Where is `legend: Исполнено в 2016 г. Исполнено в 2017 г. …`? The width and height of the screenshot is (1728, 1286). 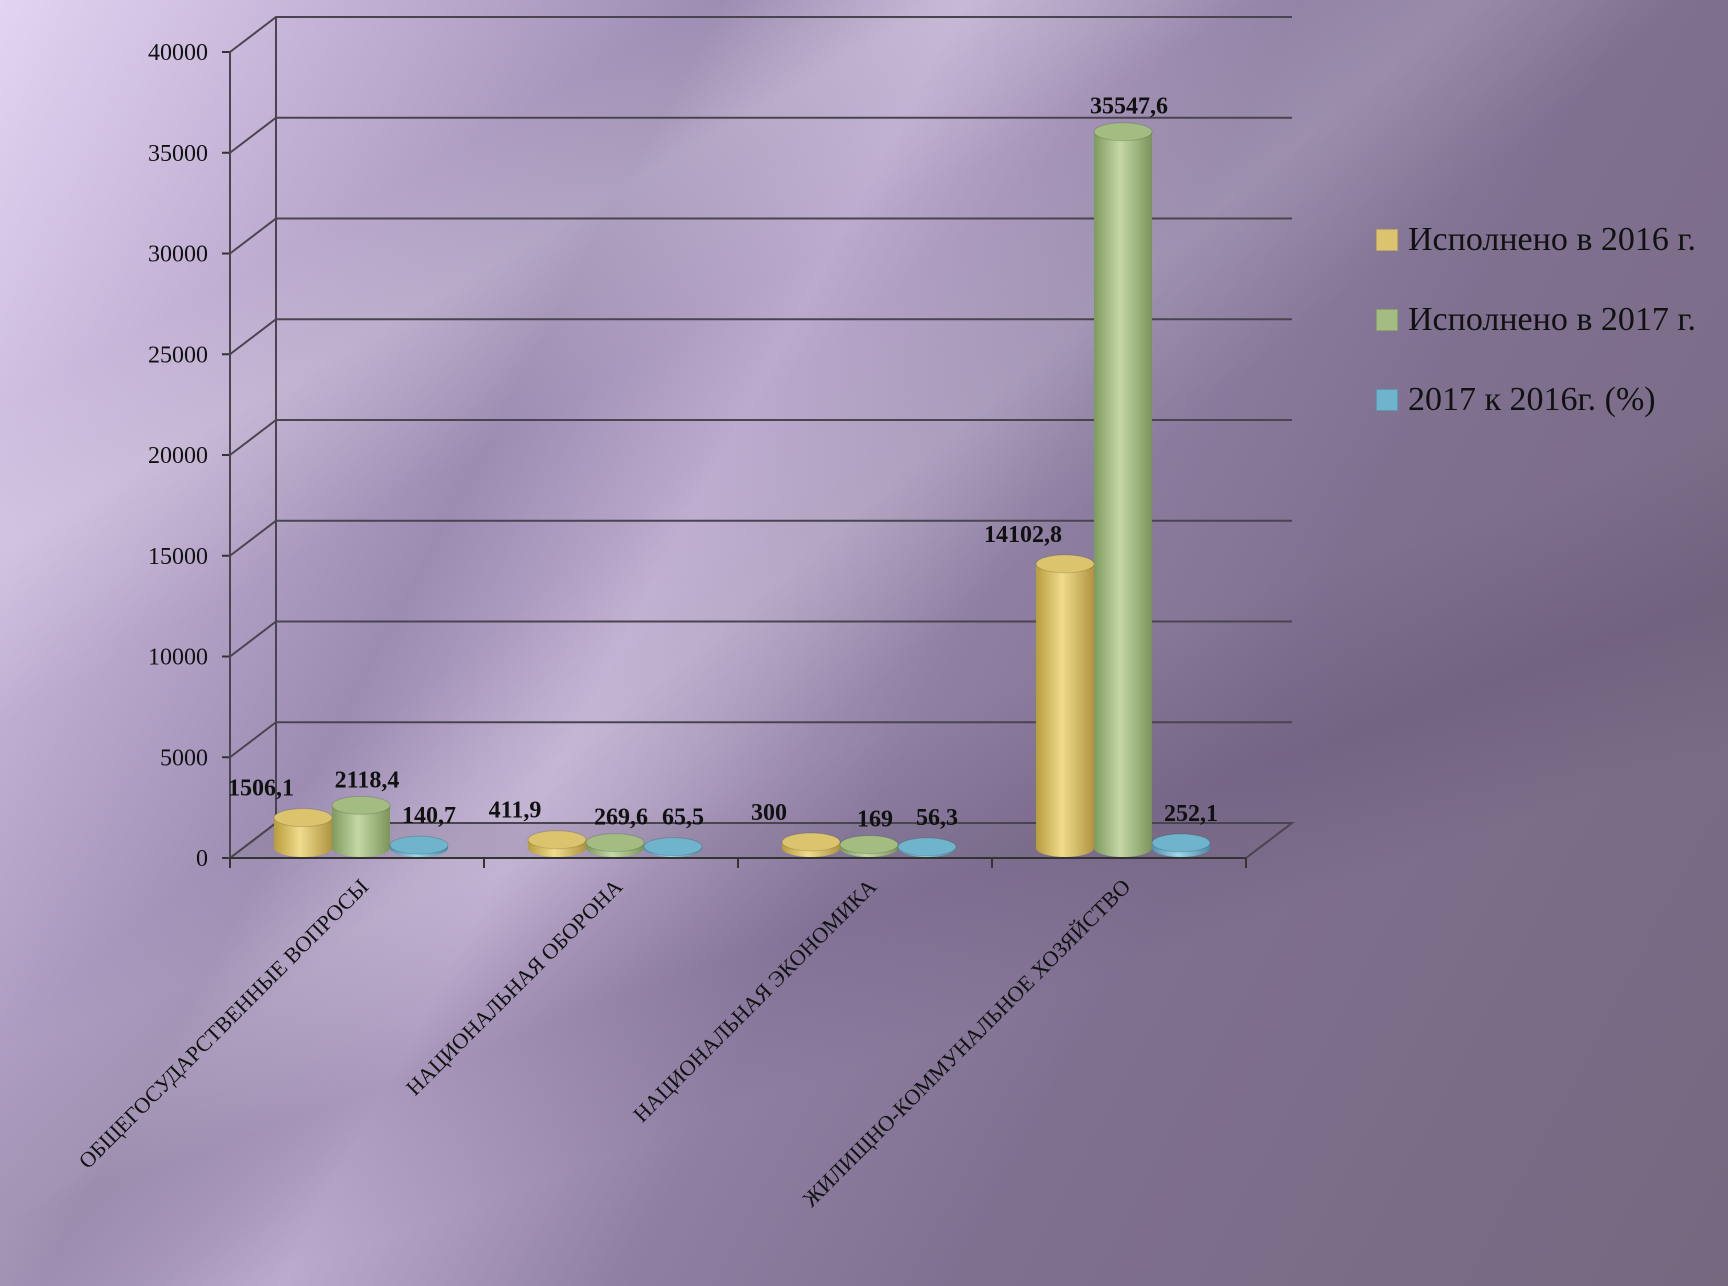 legend: Исполнено в 2016 г. Исполнено в 2017 г. … is located at coordinates (1536, 340).